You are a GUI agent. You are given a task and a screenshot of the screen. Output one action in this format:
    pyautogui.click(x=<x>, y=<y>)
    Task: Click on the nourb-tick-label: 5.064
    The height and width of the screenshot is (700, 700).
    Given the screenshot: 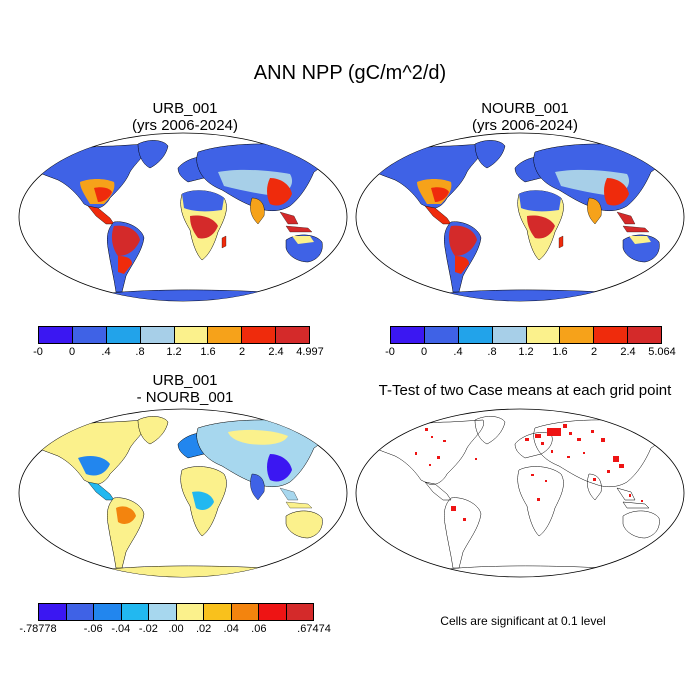 What is the action you would take?
    pyautogui.click(x=662, y=352)
    